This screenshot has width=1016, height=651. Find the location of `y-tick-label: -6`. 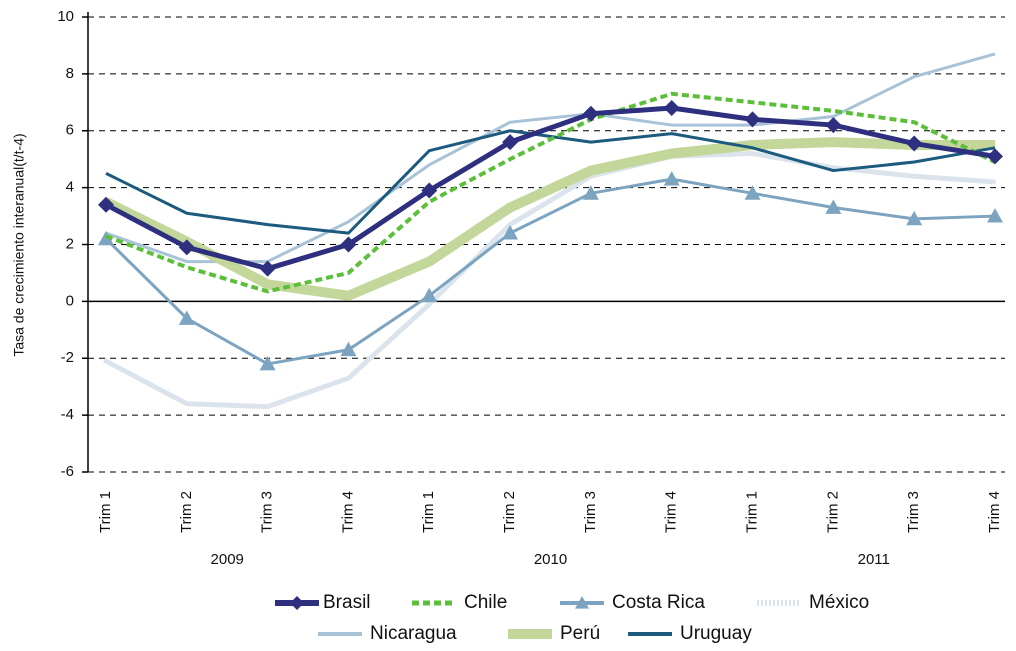

y-tick-label: -6 is located at coordinates (67, 471).